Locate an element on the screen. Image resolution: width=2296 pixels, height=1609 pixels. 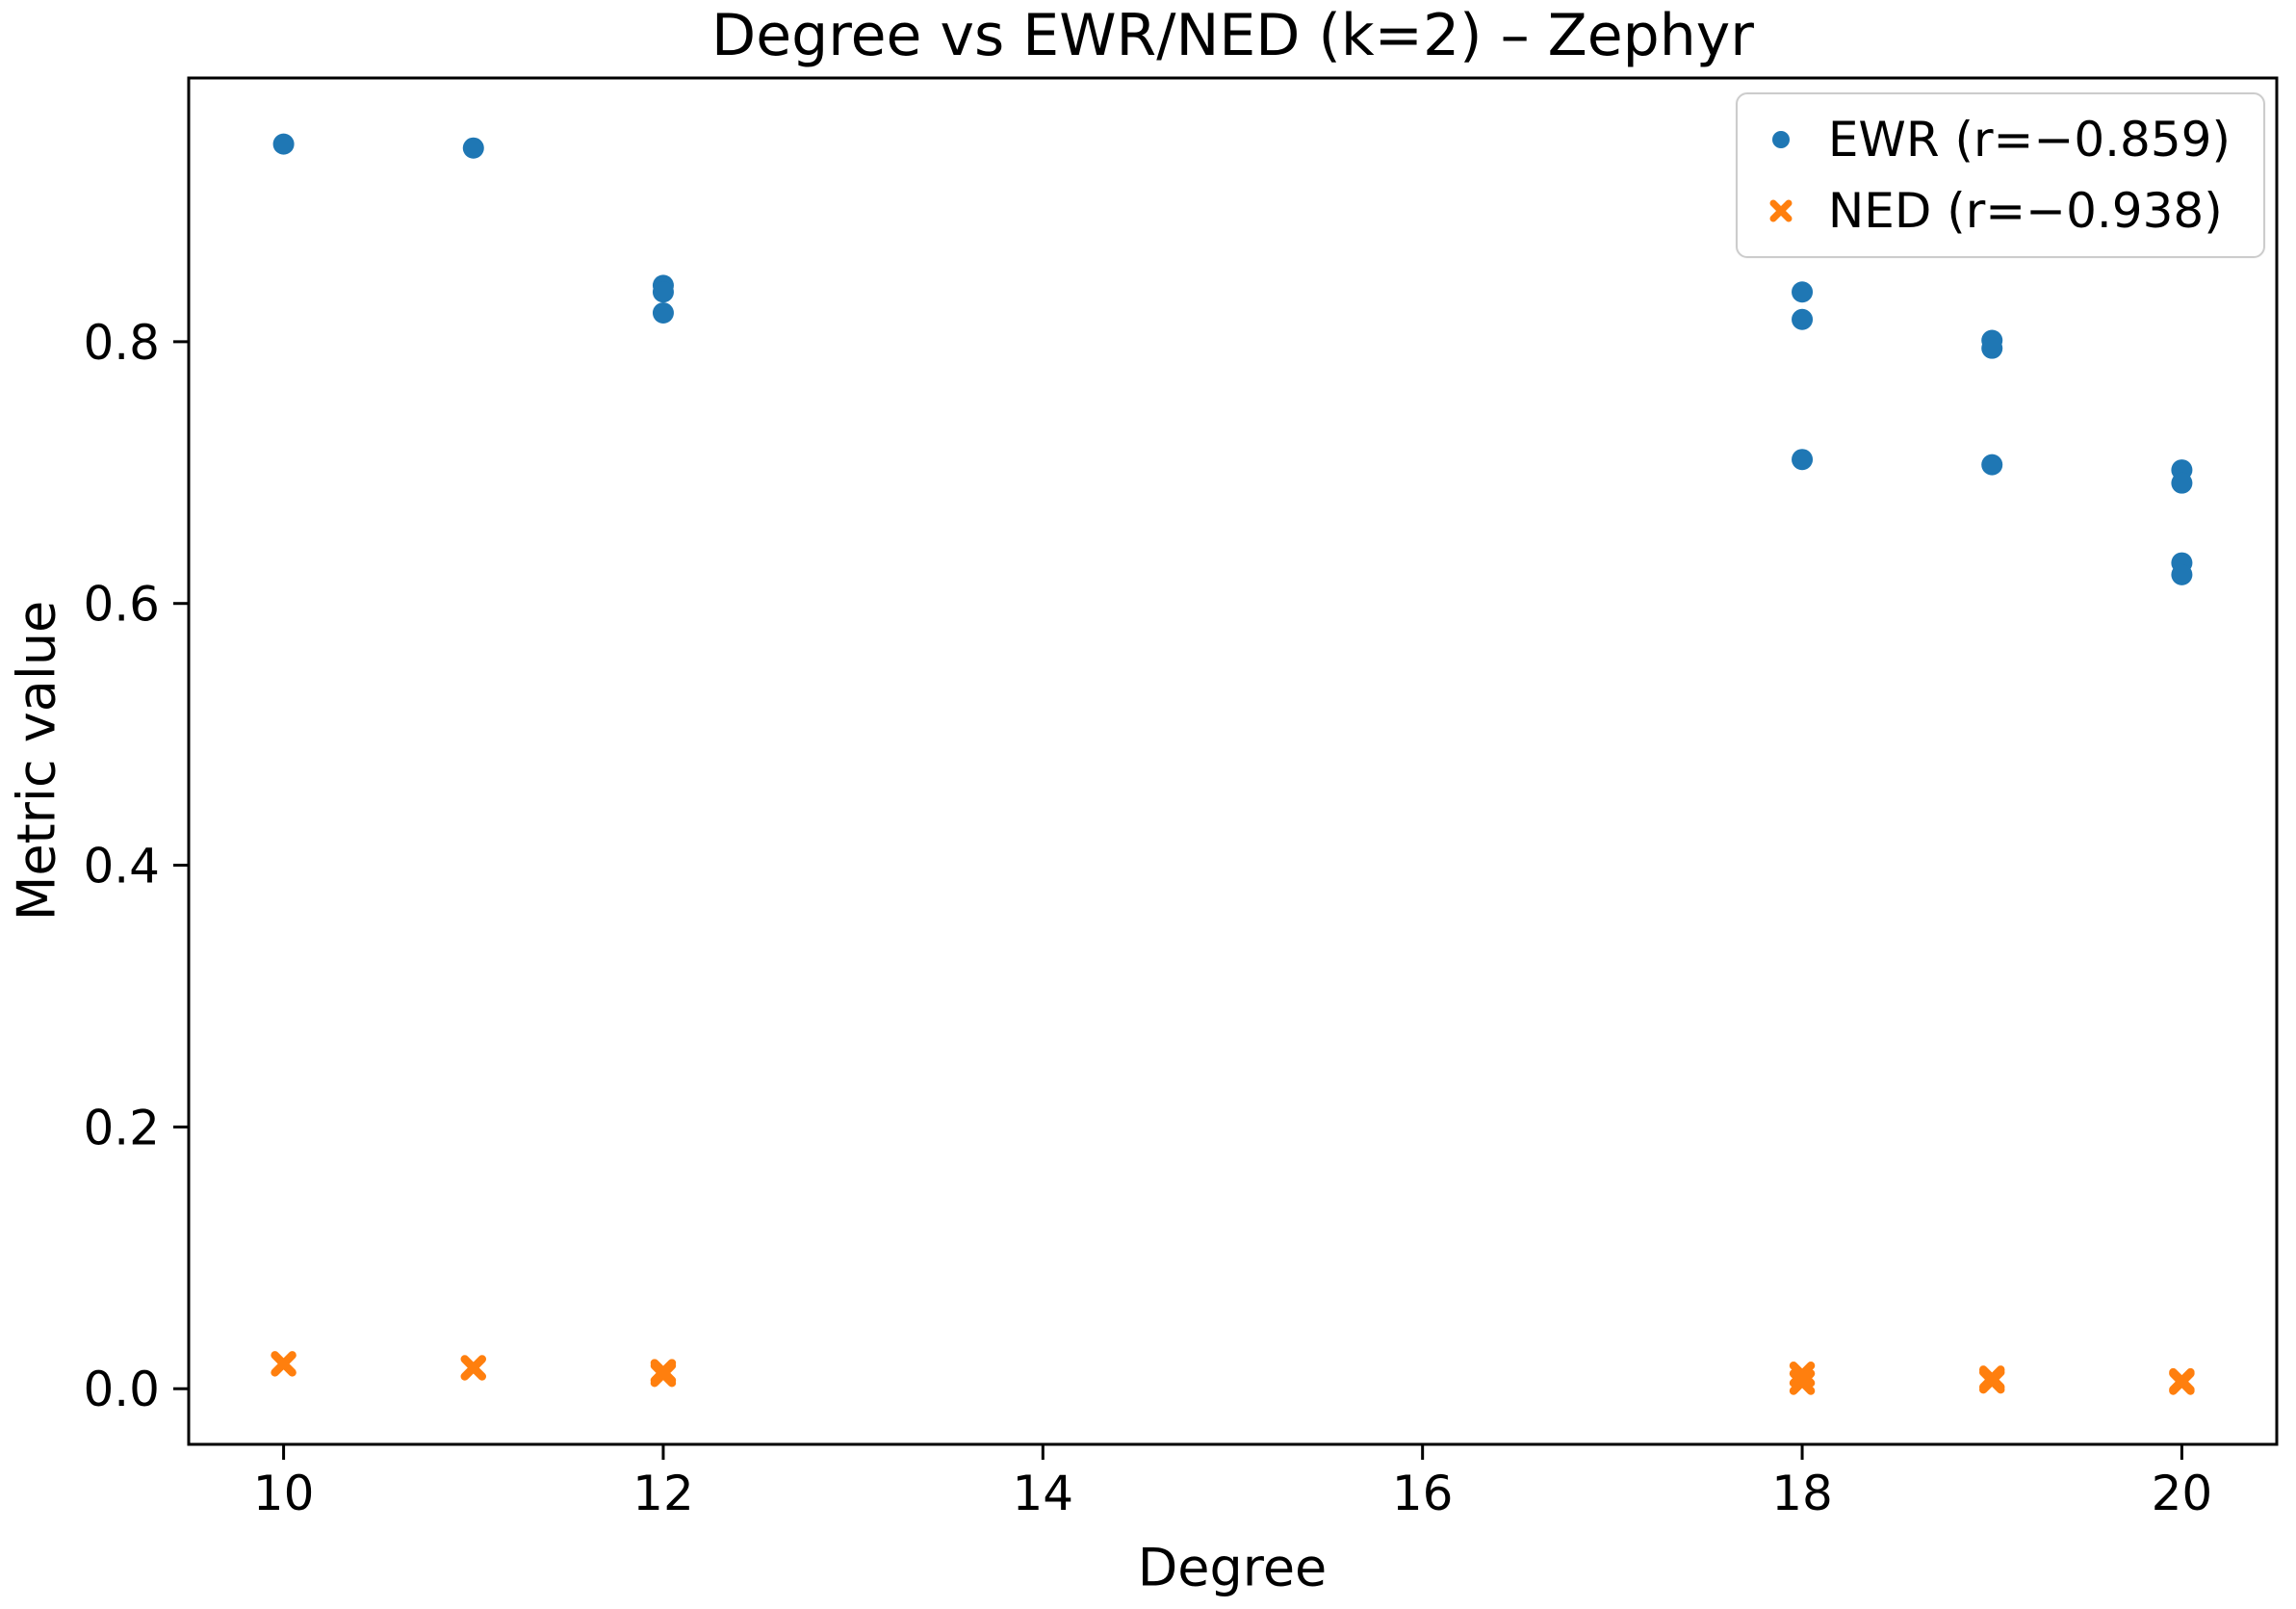
legend-entry-ewr: EWR (r=−0.859) is located at coordinates (1995, 139).